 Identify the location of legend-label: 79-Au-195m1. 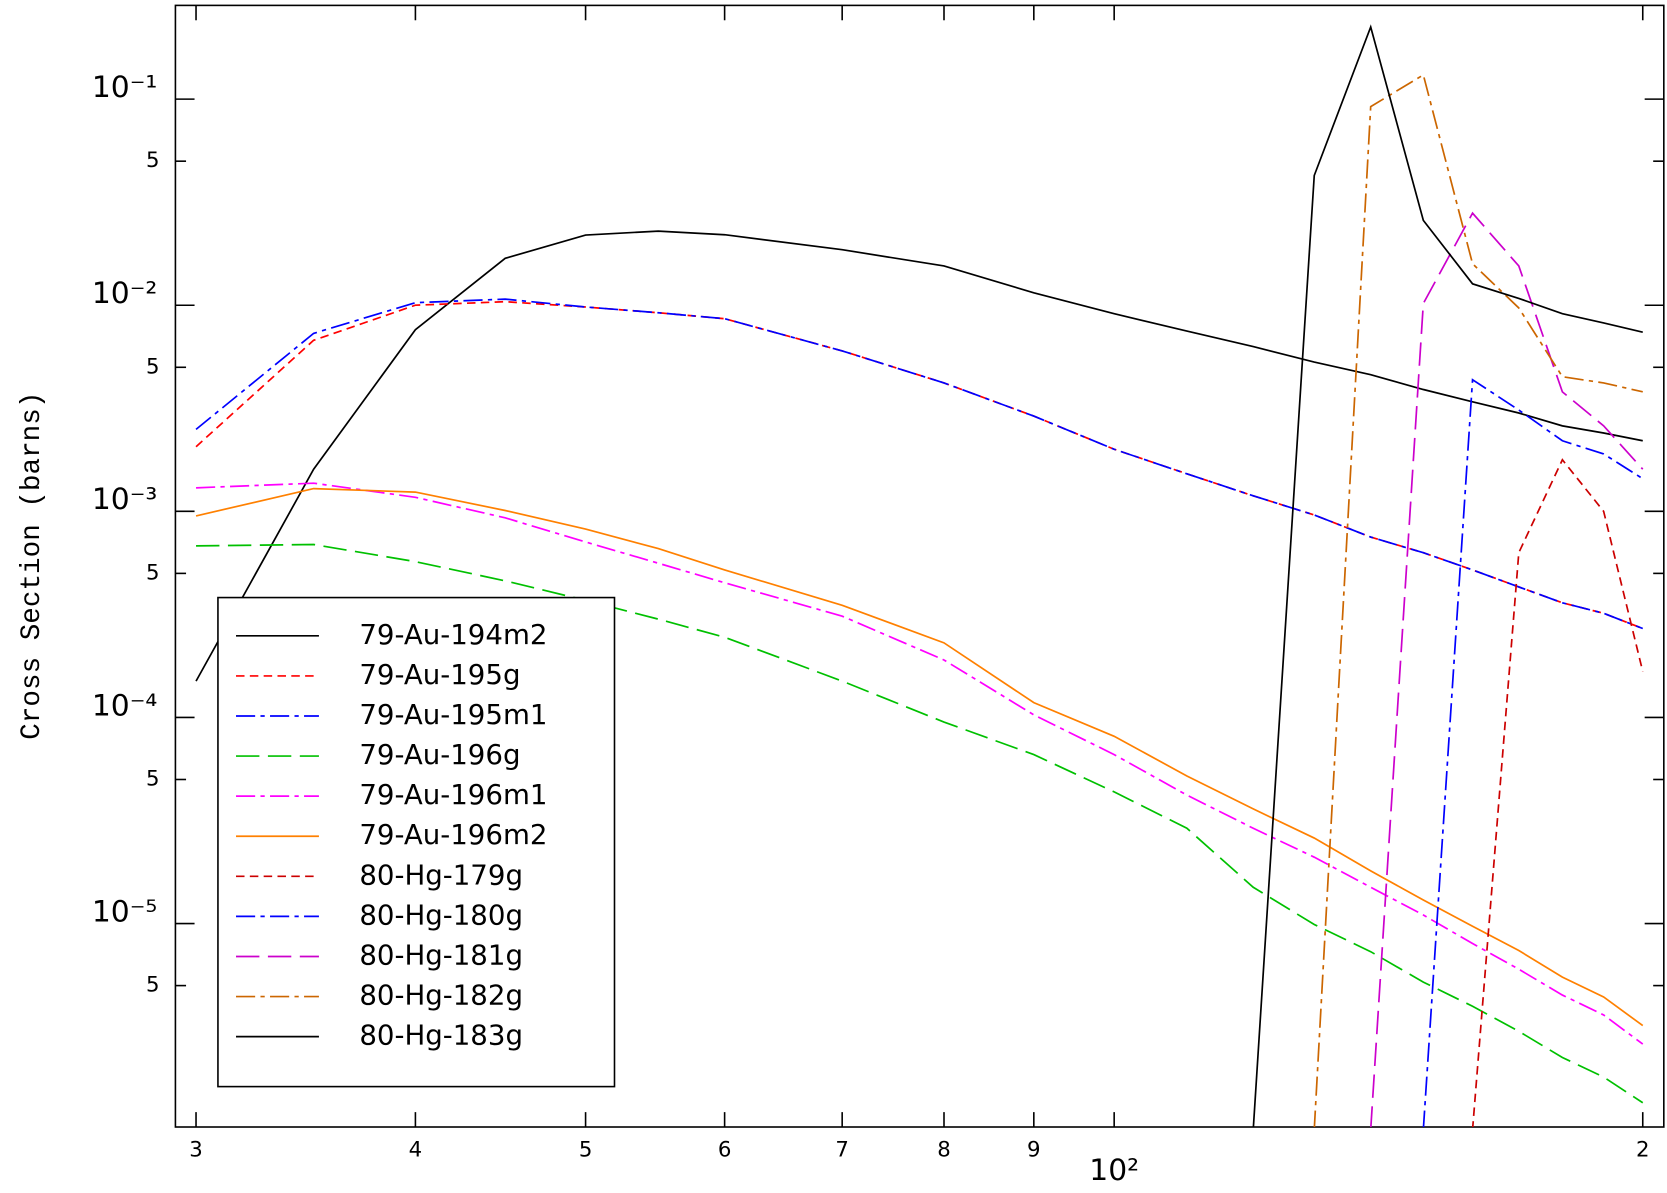
(453, 714).